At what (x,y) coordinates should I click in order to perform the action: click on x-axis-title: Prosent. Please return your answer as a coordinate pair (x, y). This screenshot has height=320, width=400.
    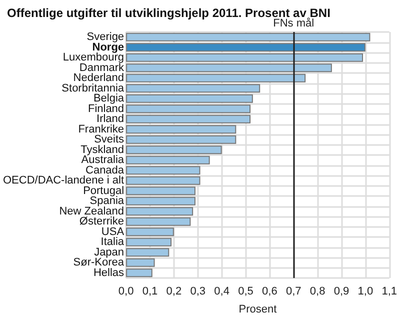
    Looking at the image, I should click on (257, 310).